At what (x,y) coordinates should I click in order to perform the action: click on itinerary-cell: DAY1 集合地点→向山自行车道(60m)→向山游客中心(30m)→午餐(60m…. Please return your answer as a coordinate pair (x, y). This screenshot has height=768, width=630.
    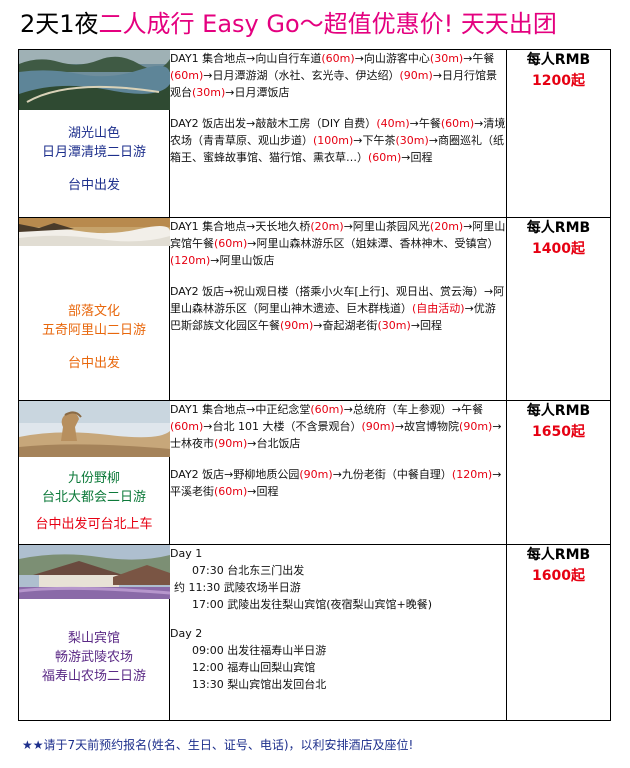
    Looking at the image, I should click on (338, 133).